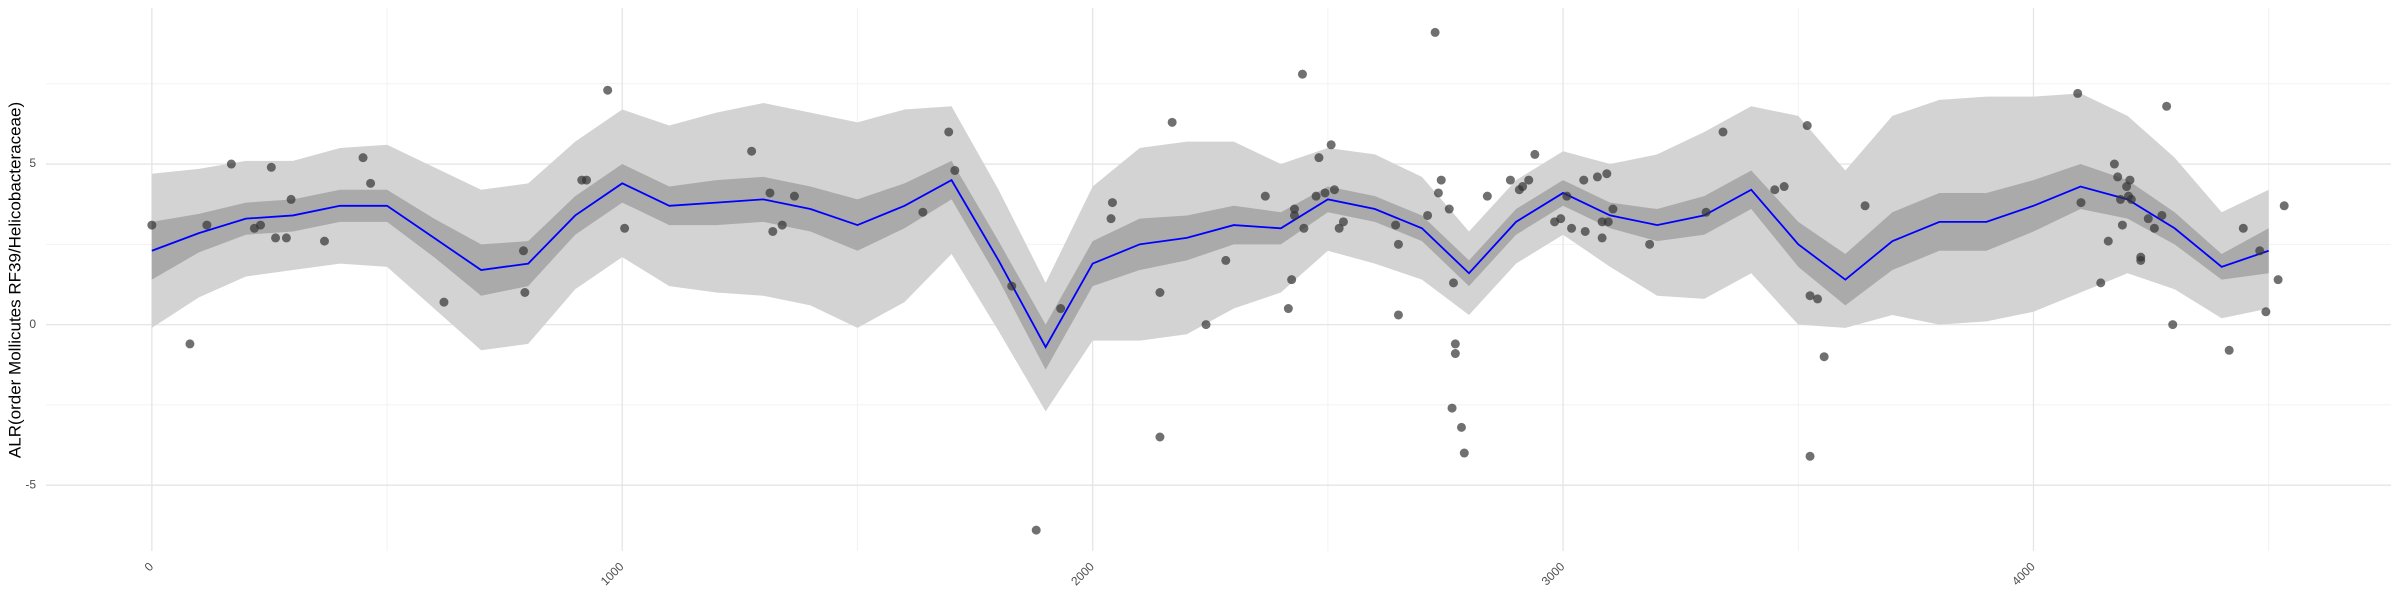 This screenshot has width=2400, height=600. I want to click on y-tick-label: 5, so click(32, 163).